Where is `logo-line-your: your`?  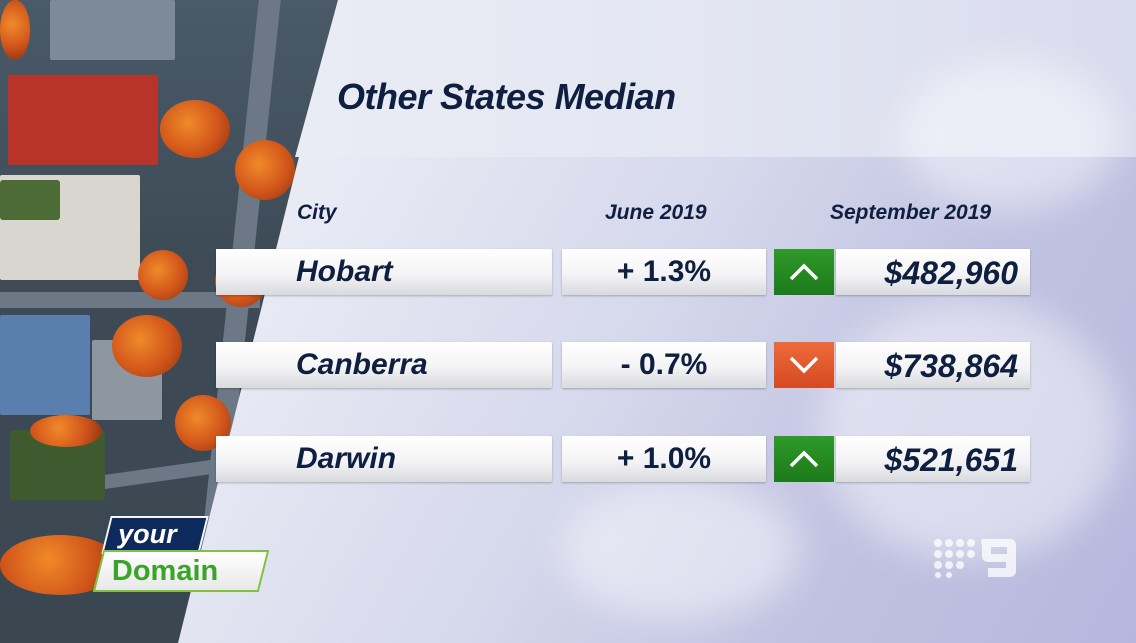
logo-line-your: your is located at coordinates (147, 534).